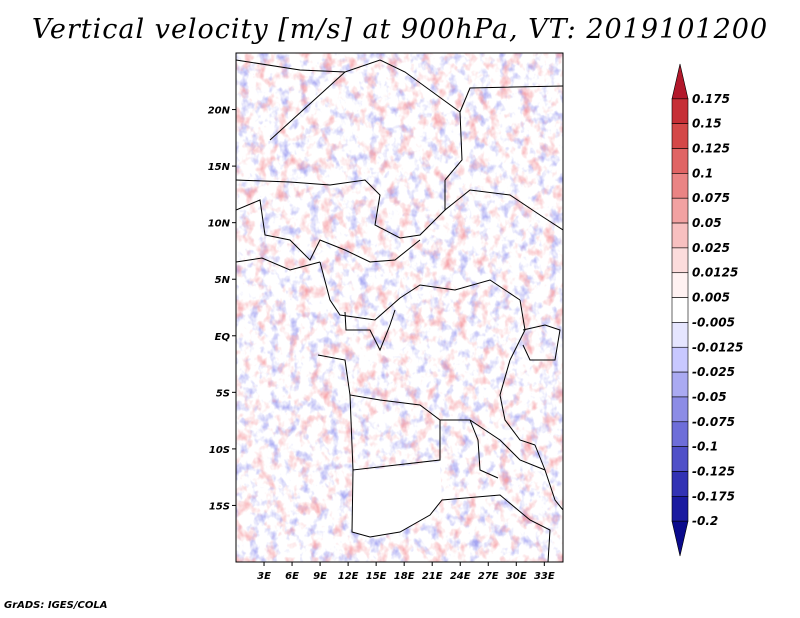 The height and width of the screenshot is (618, 800). Describe the element at coordinates (320, 576) in the screenshot. I see `lon-tick-label: 9E` at that location.